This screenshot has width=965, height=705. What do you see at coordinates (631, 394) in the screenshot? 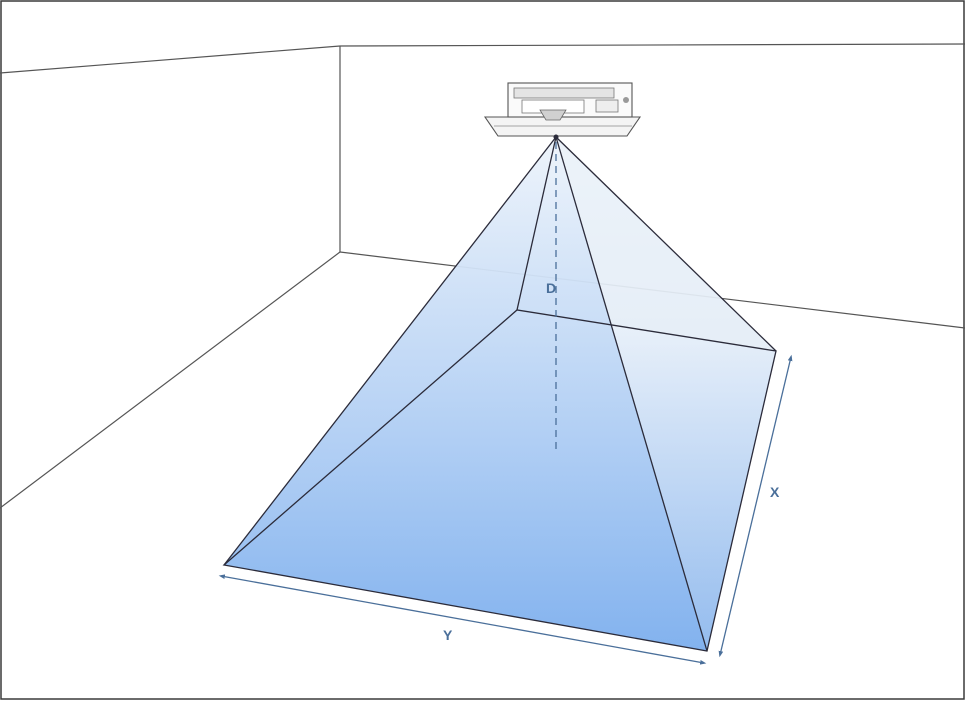
I see `beam-edge-front-right` at bounding box center [631, 394].